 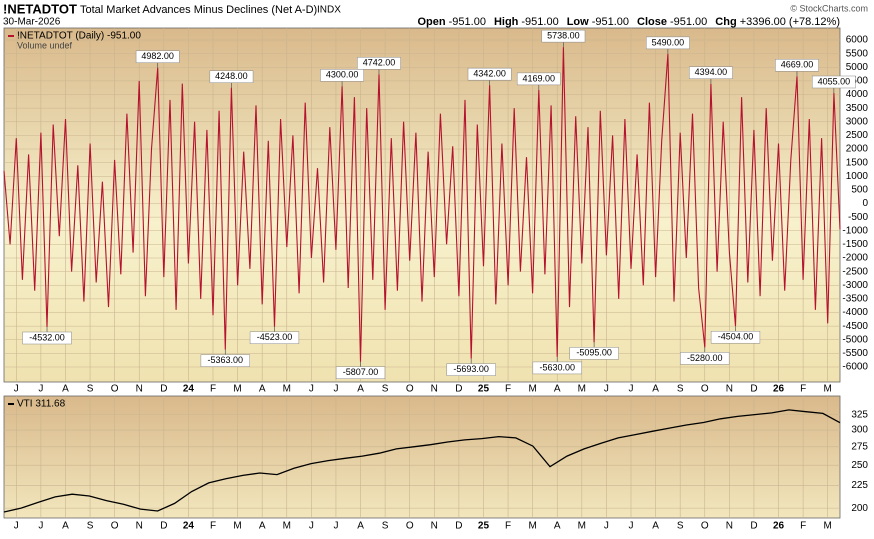 I want to click on value-label: -5807.00, so click(x=361, y=372).